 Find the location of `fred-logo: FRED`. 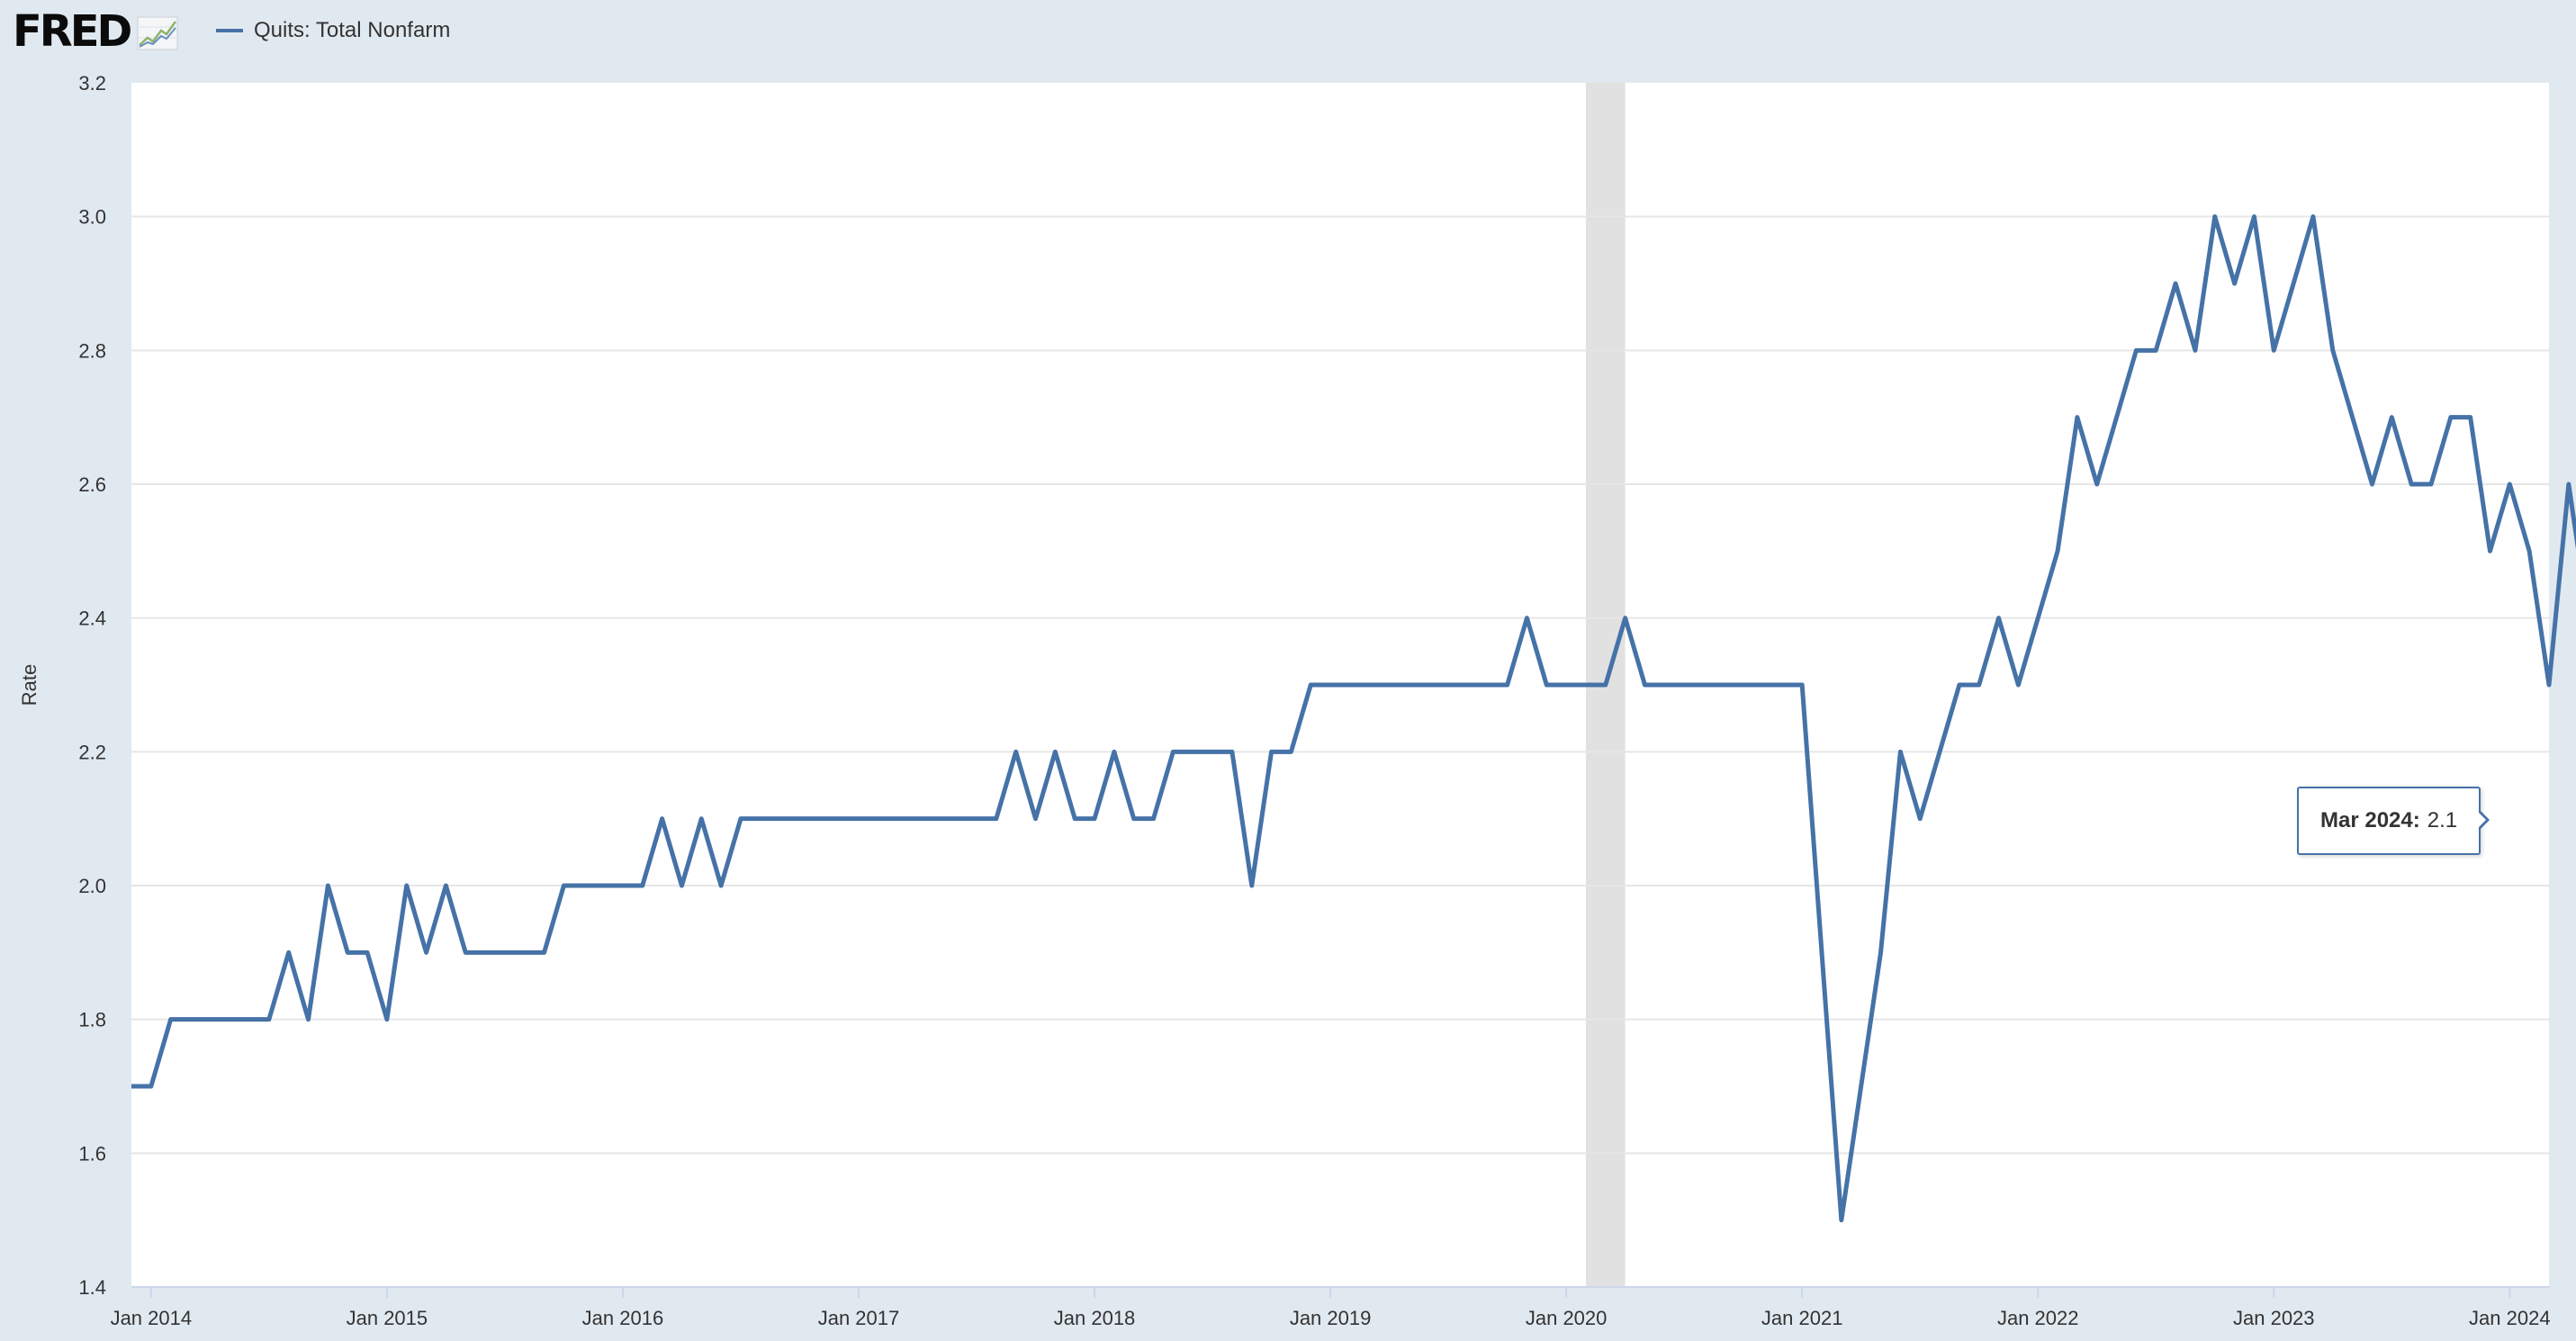

fred-logo: FRED is located at coordinates (95, 31).